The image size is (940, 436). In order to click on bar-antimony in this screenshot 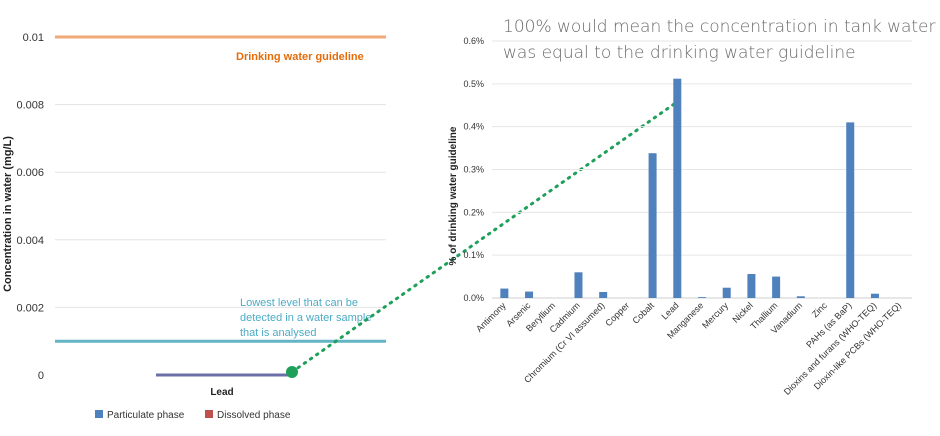, I will do `click(504, 293)`.